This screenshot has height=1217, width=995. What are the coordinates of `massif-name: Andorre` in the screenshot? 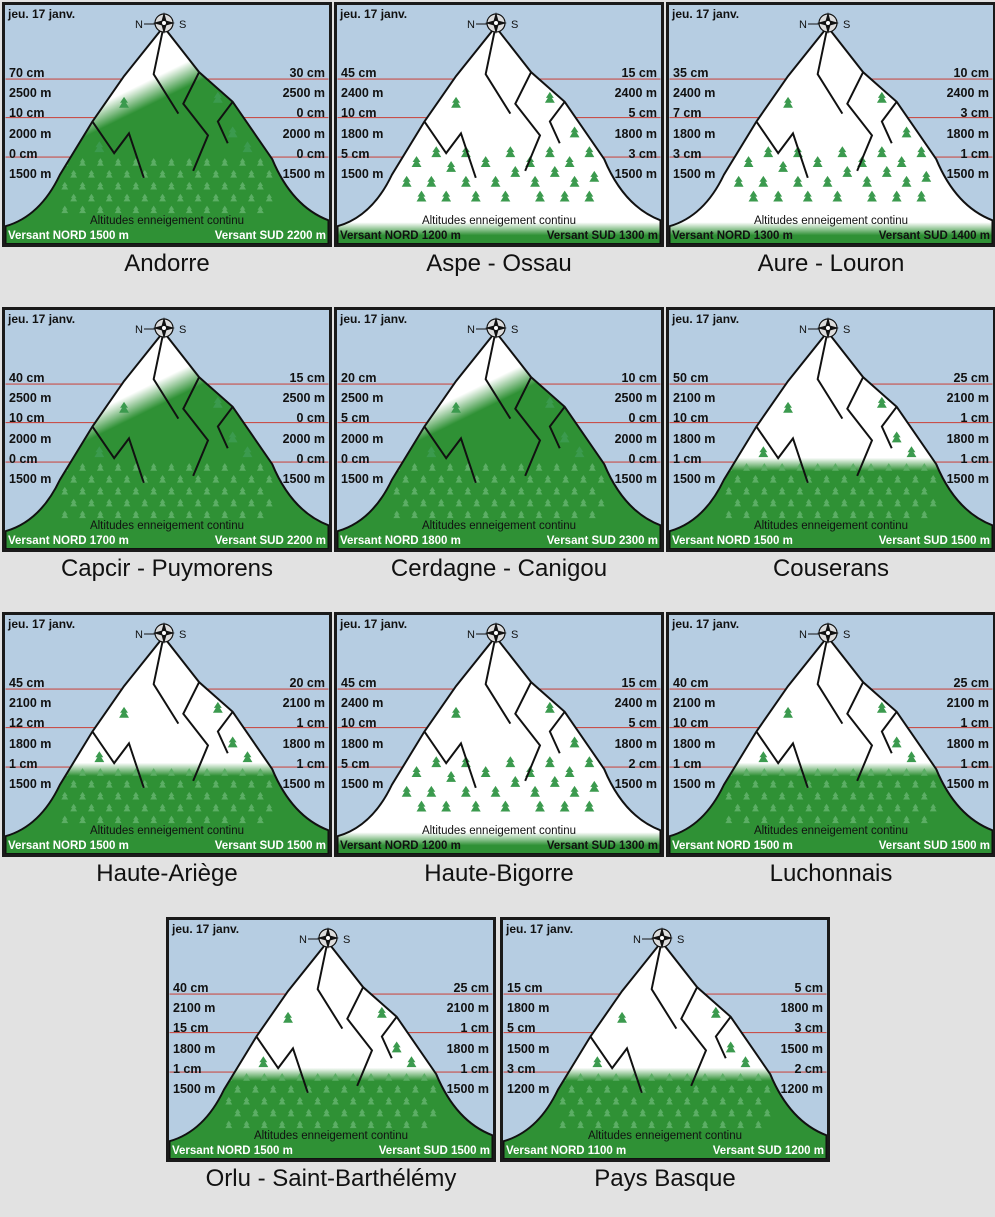 It's located at (167, 263).